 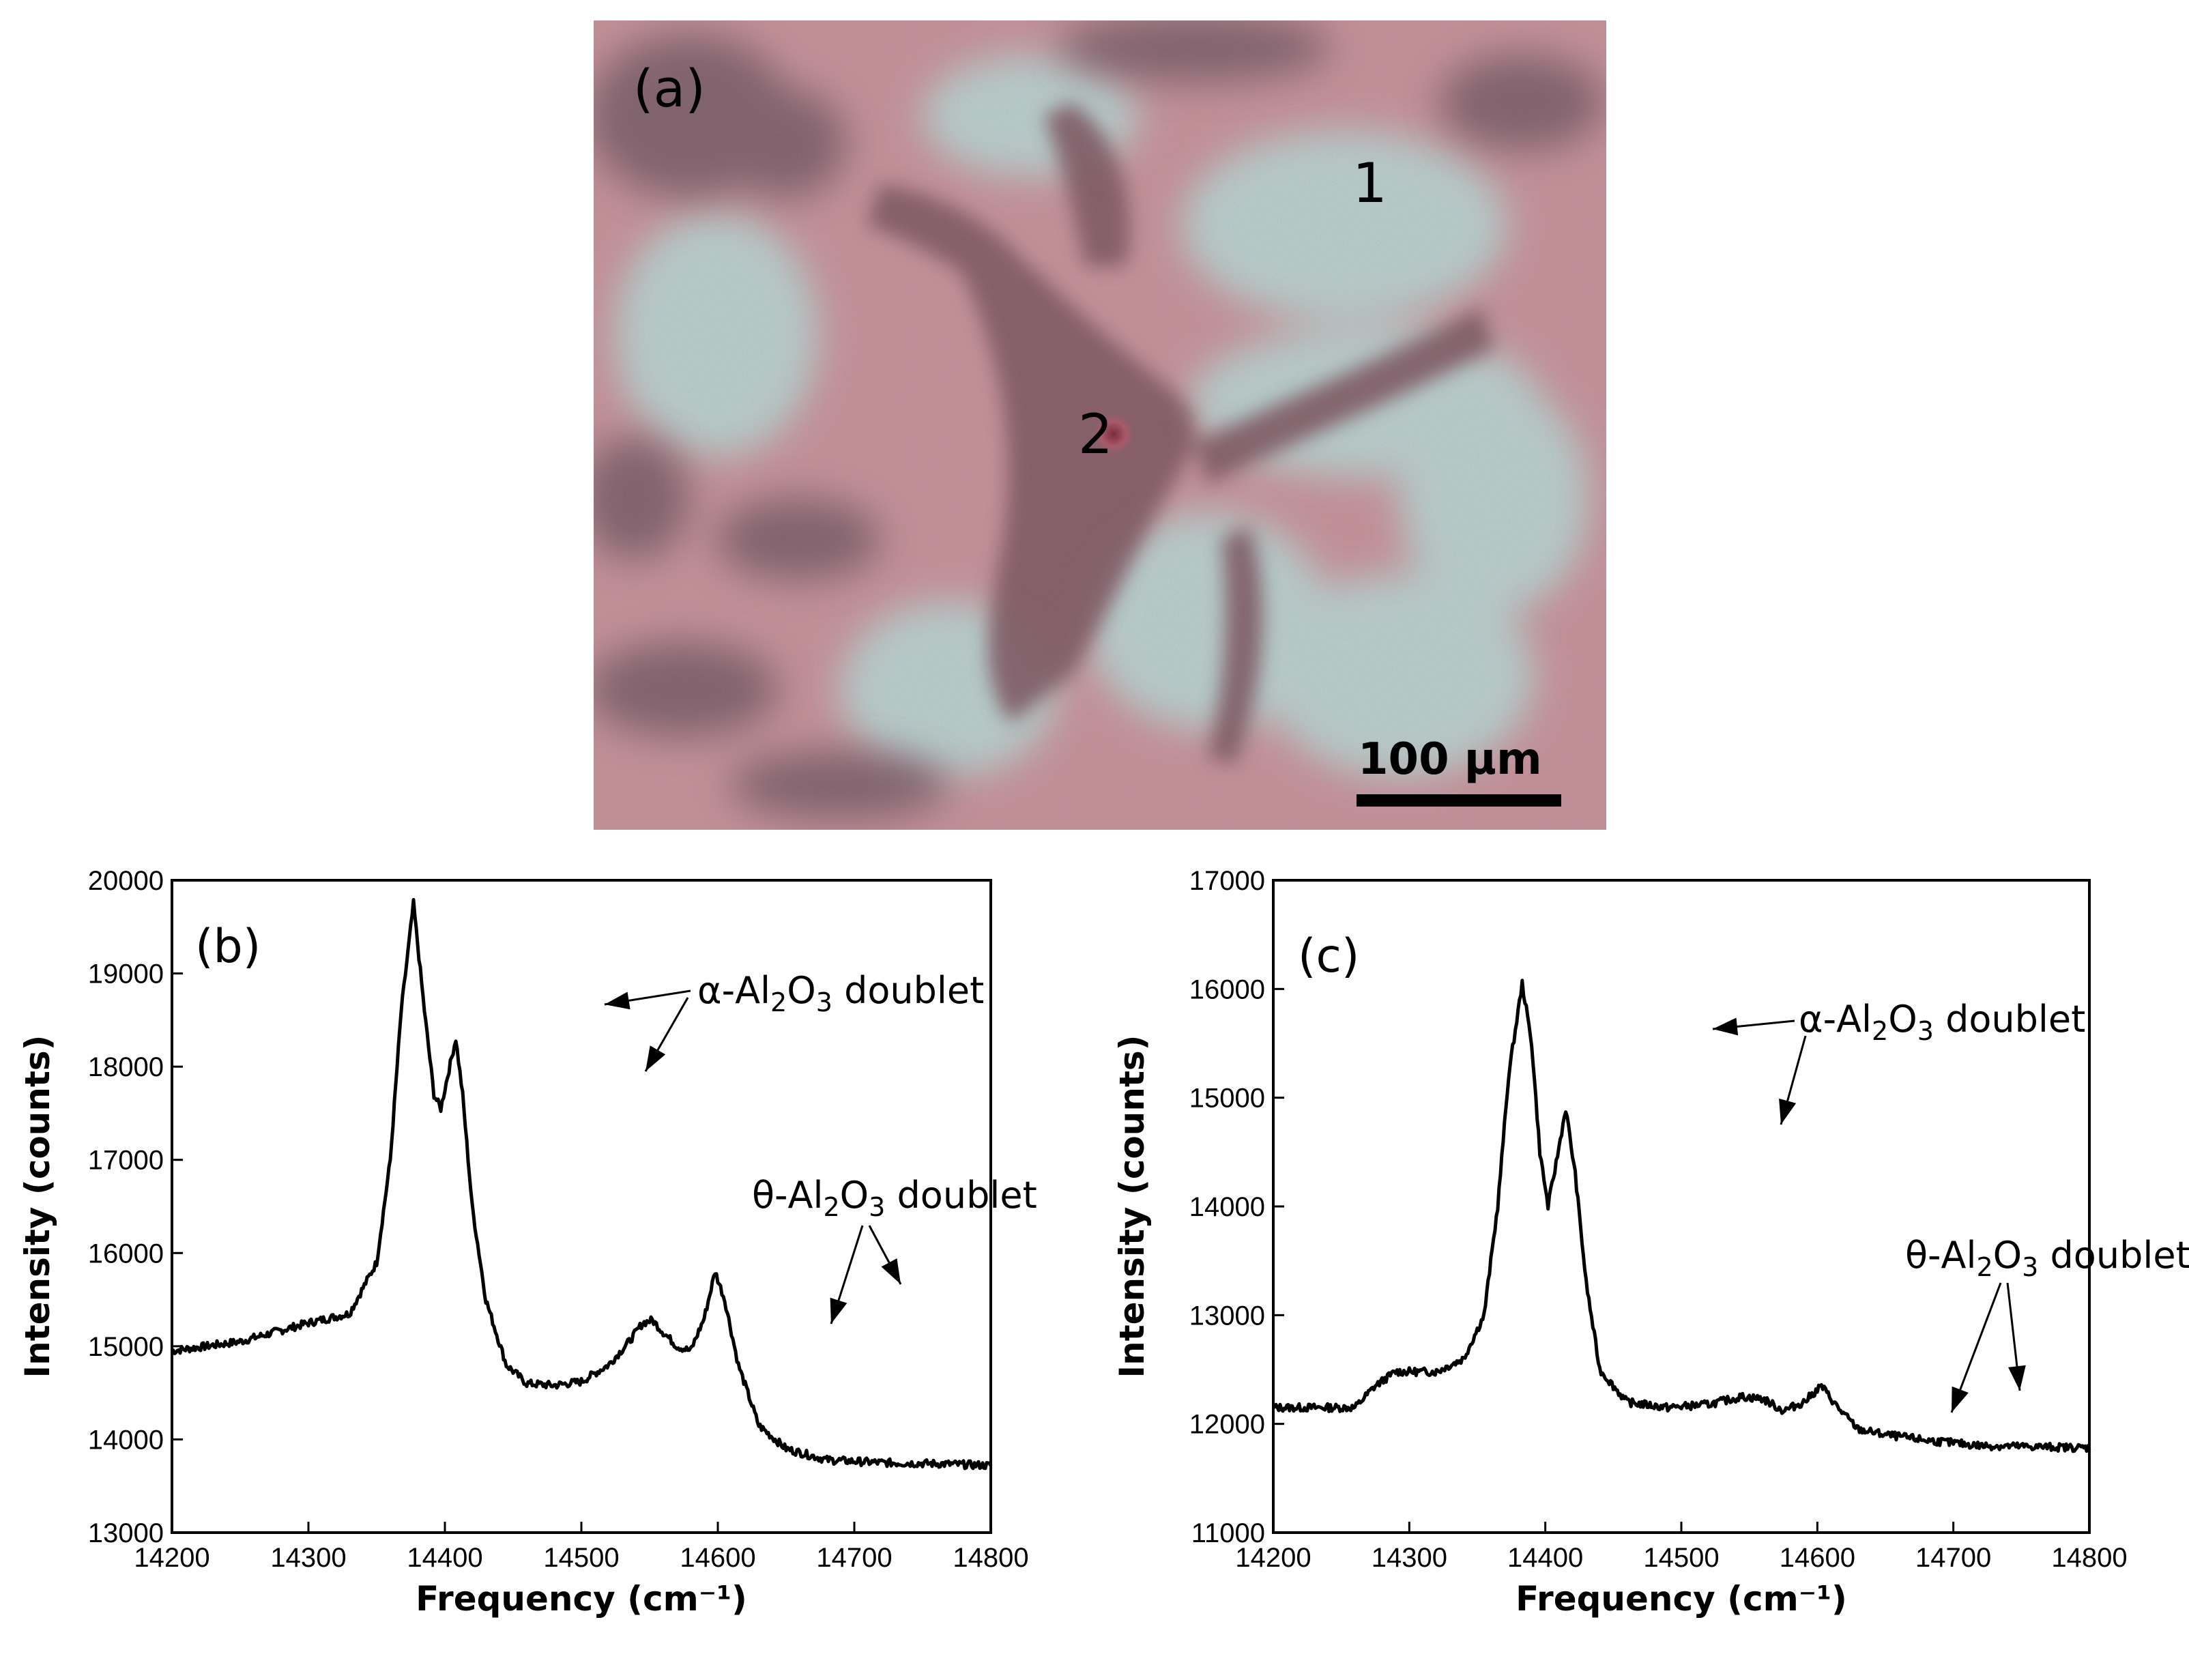 What do you see at coordinates (1113, 434) in the screenshot?
I see `laser-spot` at bounding box center [1113, 434].